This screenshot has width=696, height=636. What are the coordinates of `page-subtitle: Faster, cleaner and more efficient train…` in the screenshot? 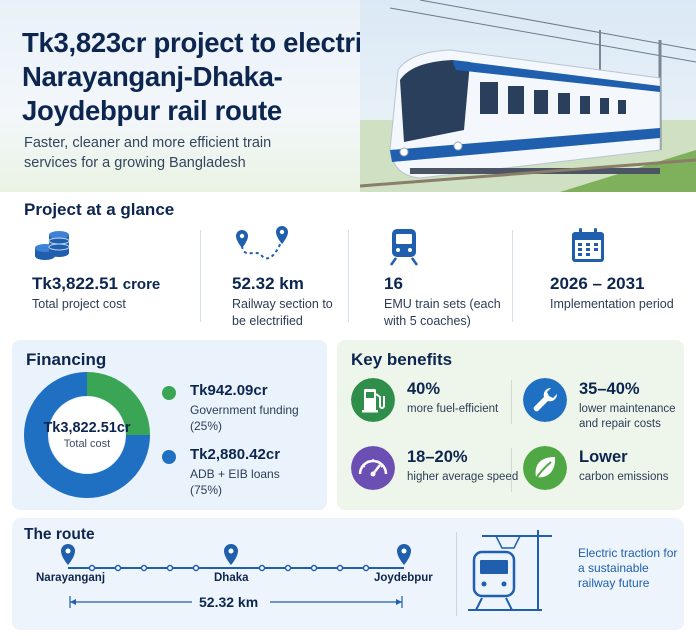 It's located at (148, 153).